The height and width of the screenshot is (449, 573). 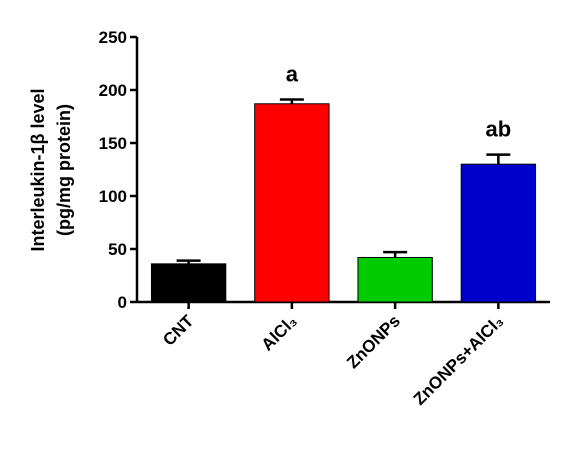 What do you see at coordinates (373, 341) in the screenshot?
I see `x-tick-label: ZnONPs` at bounding box center [373, 341].